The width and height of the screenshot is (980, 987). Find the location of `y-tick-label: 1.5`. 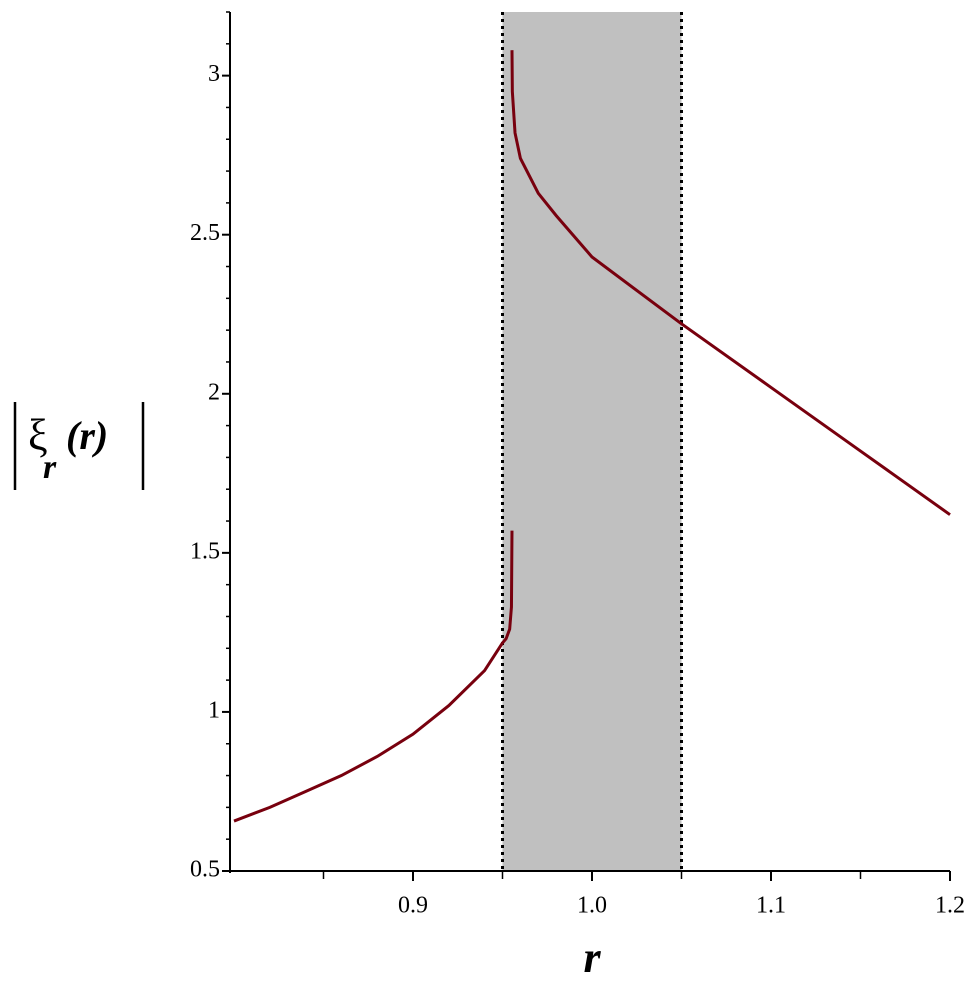

y-tick-label: 1.5 is located at coordinates (205, 551).